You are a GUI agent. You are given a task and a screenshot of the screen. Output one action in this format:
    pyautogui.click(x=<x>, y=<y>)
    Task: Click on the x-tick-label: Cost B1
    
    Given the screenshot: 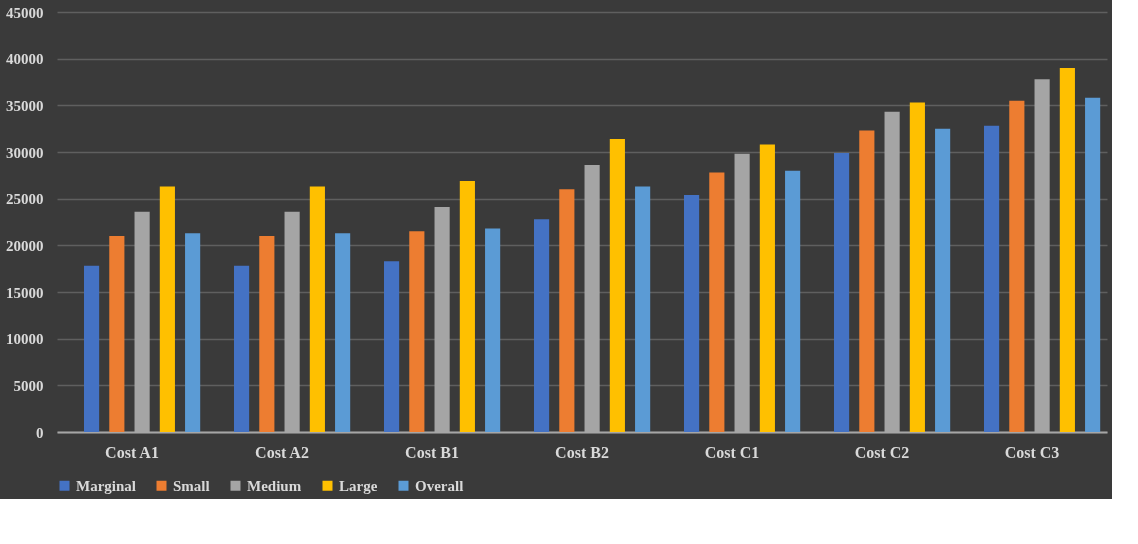 What is the action you would take?
    pyautogui.click(x=432, y=452)
    